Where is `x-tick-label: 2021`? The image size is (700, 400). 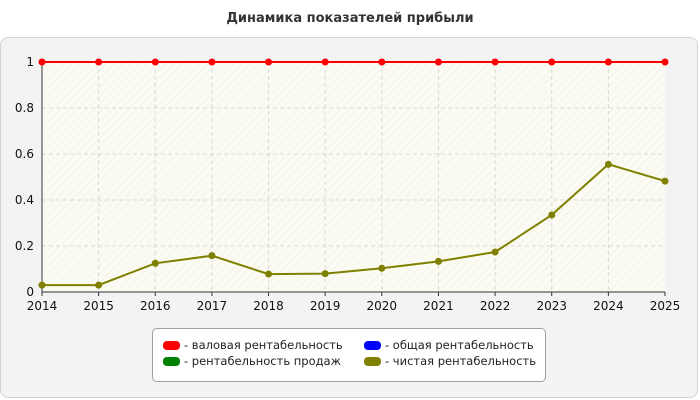 x-tick-label: 2021 is located at coordinates (438, 306).